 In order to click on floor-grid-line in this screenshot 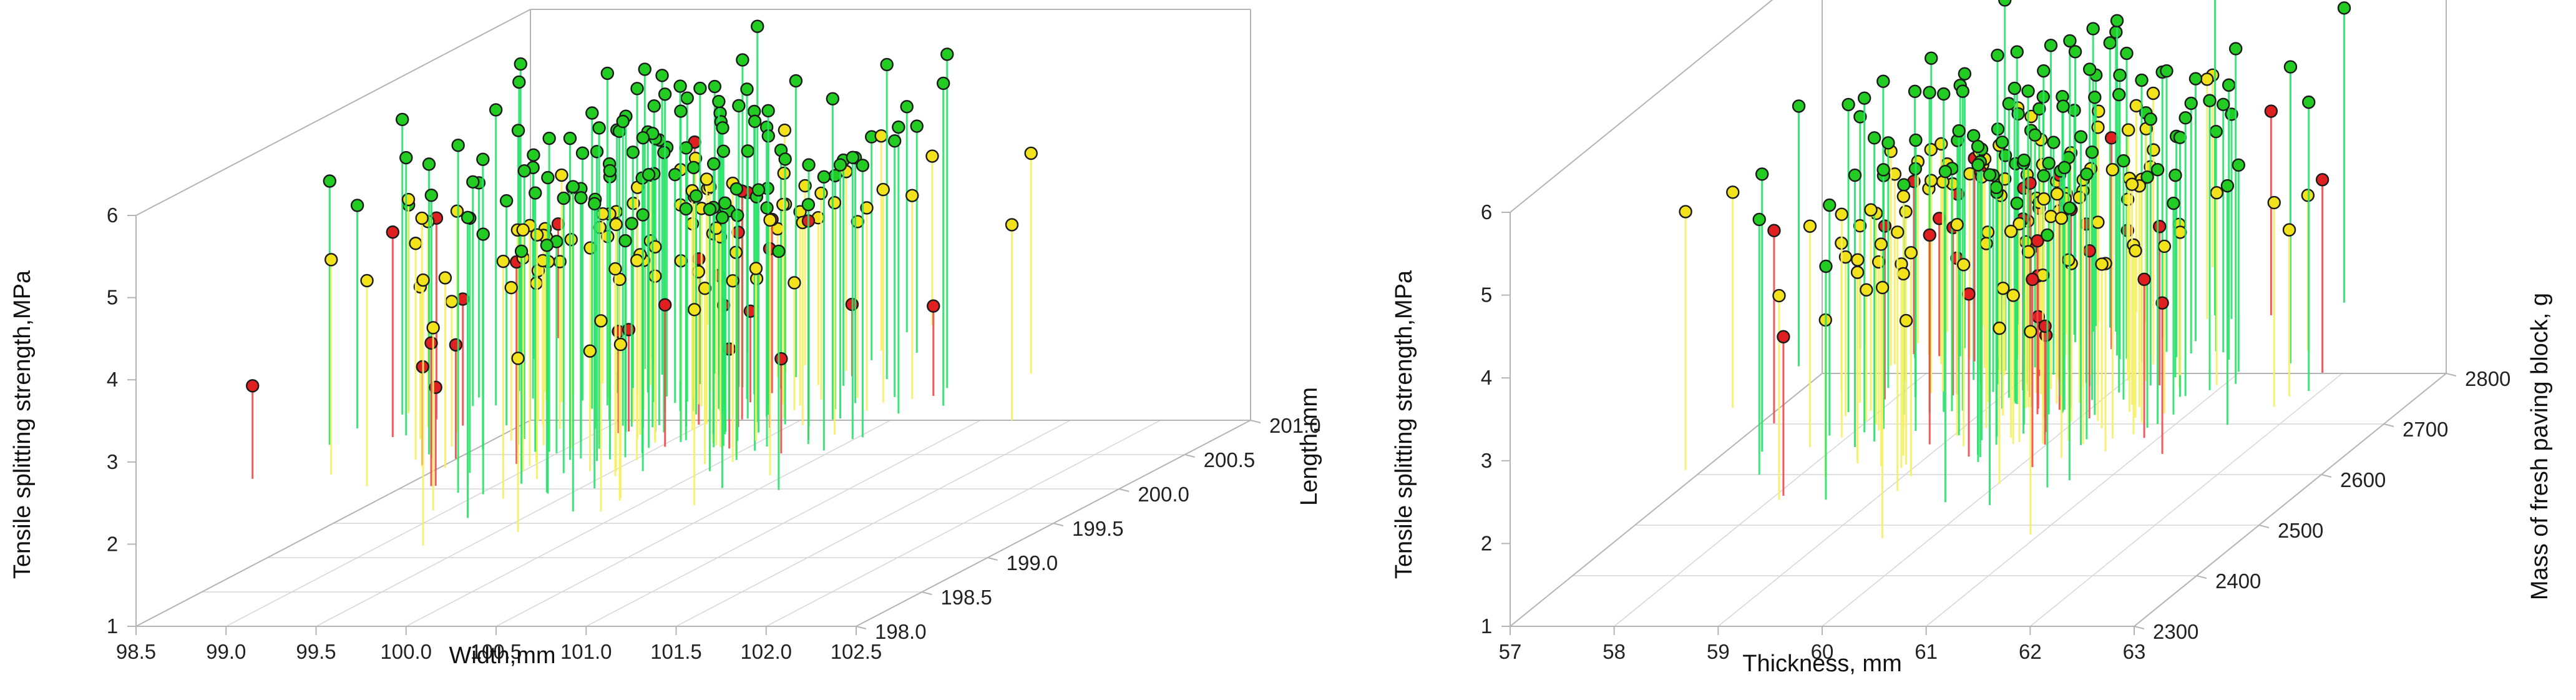, I will do `click(2082, 500)`.